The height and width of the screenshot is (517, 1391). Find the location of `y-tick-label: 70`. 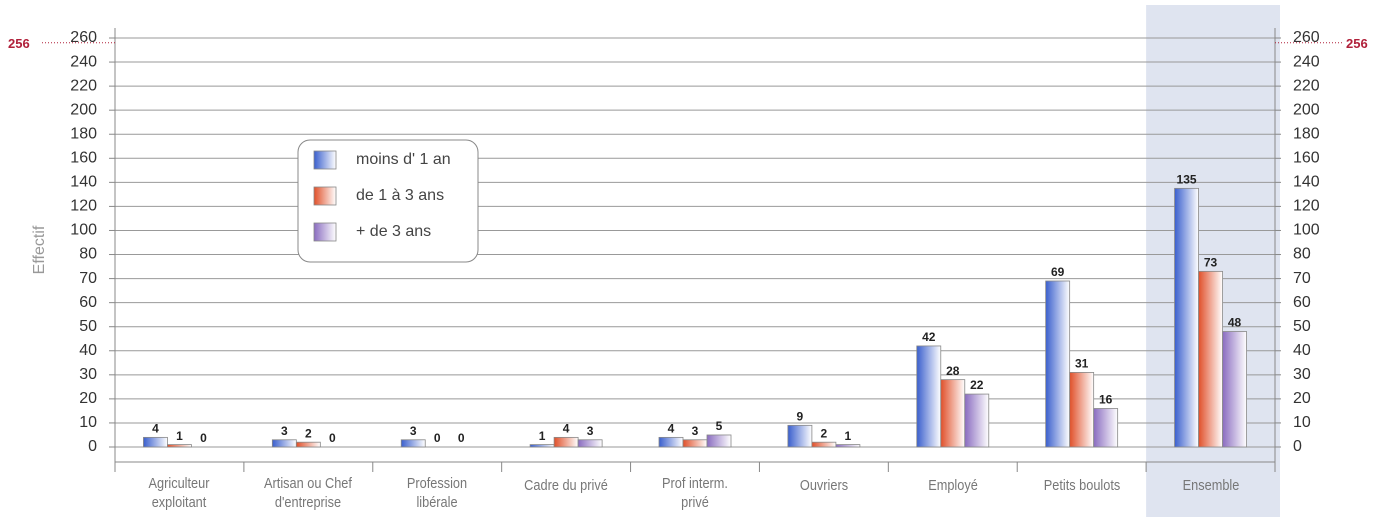

y-tick-label: 70 is located at coordinates (88, 278).